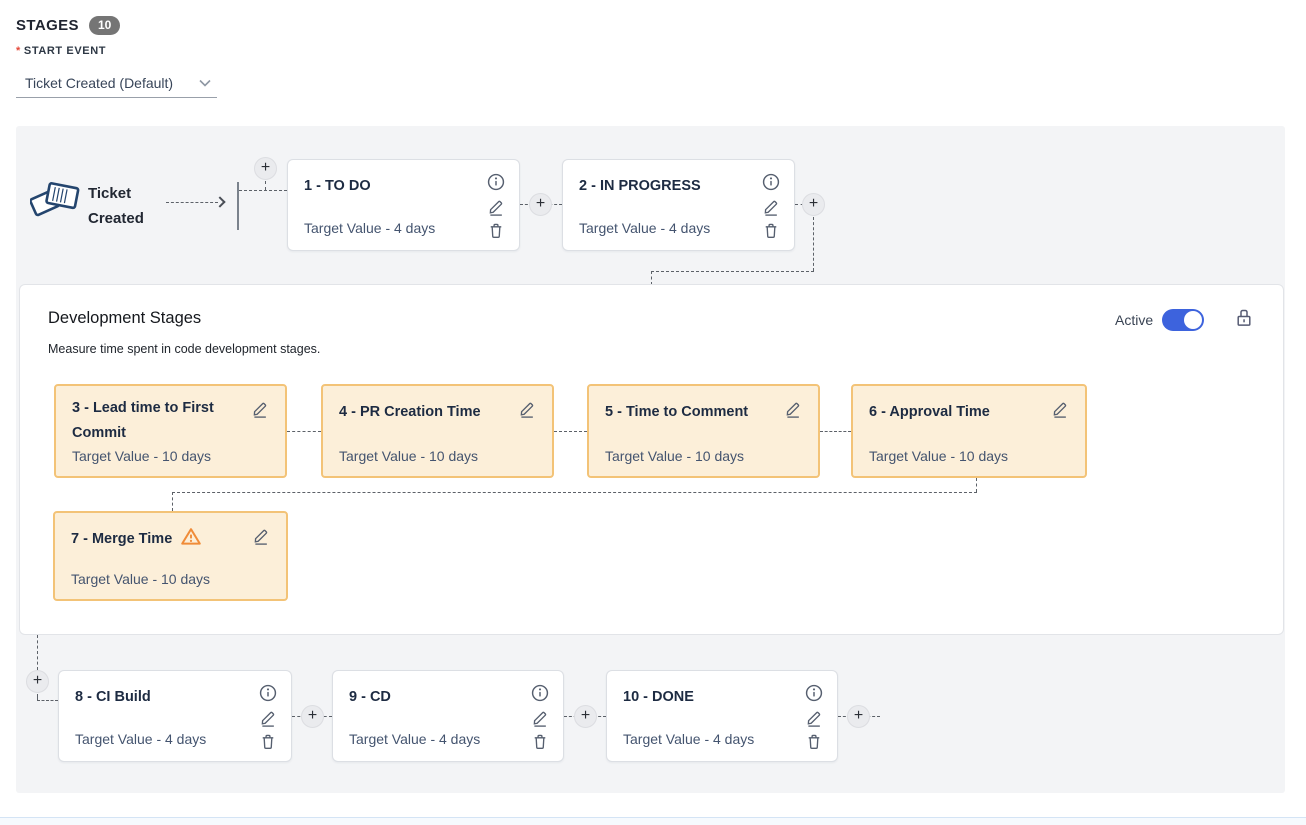 The image size is (1306, 825). What do you see at coordinates (677, 412) in the screenshot?
I see `stage-title: 5 - Time to Comment` at bounding box center [677, 412].